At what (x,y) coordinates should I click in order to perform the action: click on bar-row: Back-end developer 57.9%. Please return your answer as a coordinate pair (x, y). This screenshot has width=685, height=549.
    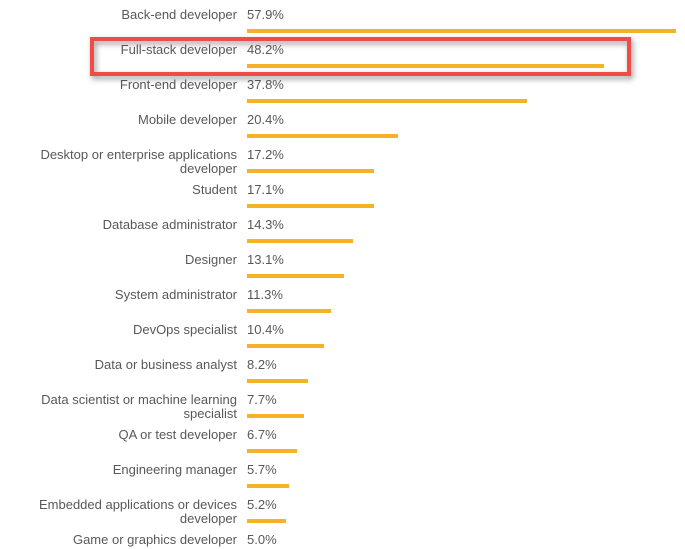
    Looking at the image, I should click on (342, 17).